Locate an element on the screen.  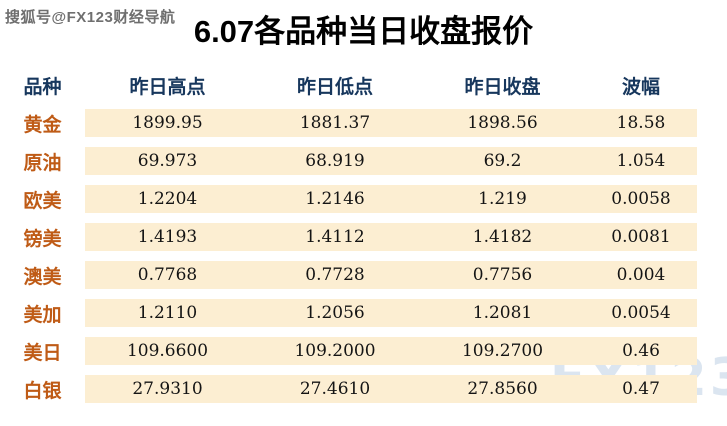
cell-high: 0.7768 is located at coordinates (167, 275).